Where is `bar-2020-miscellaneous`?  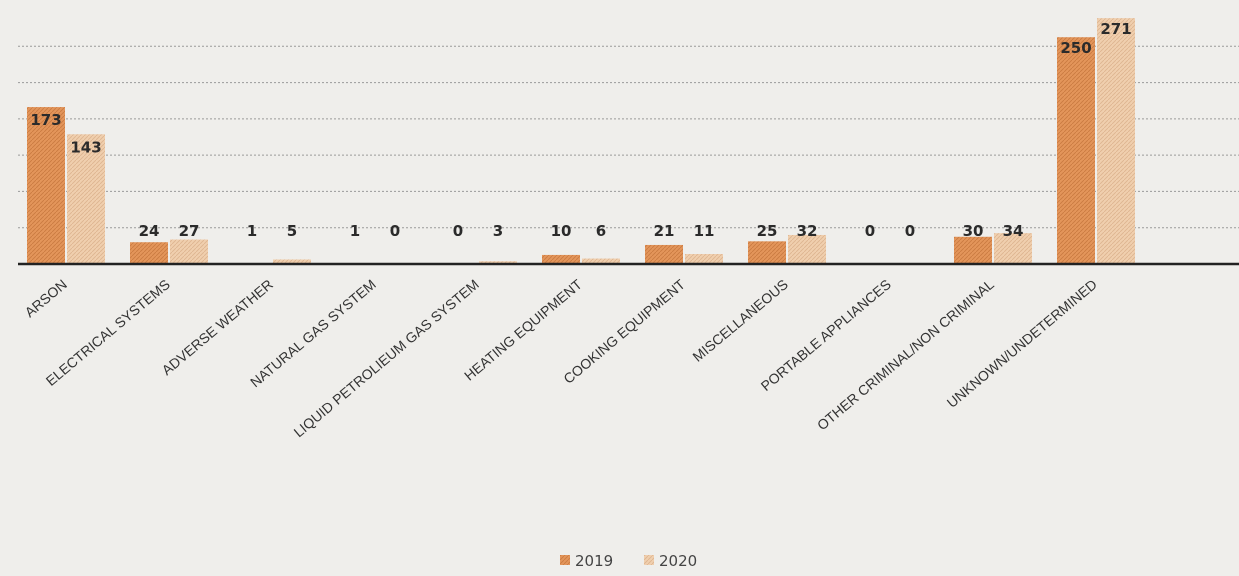 bar-2020-miscellaneous is located at coordinates (807, 249).